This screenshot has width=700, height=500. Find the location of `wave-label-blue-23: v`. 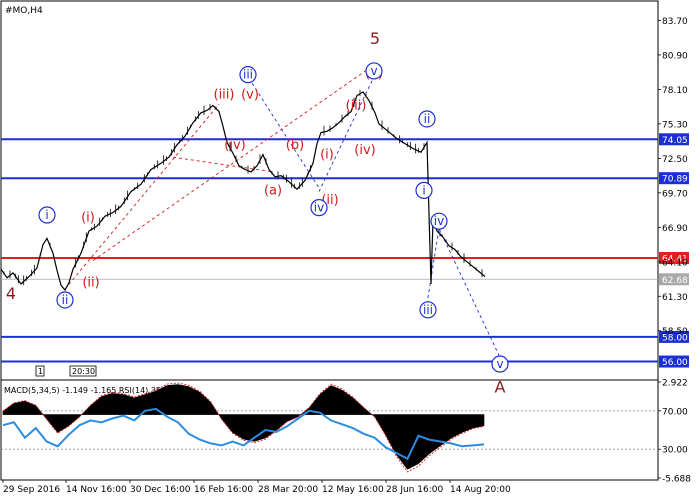

wave-label-blue-23: v is located at coordinates (499, 364).